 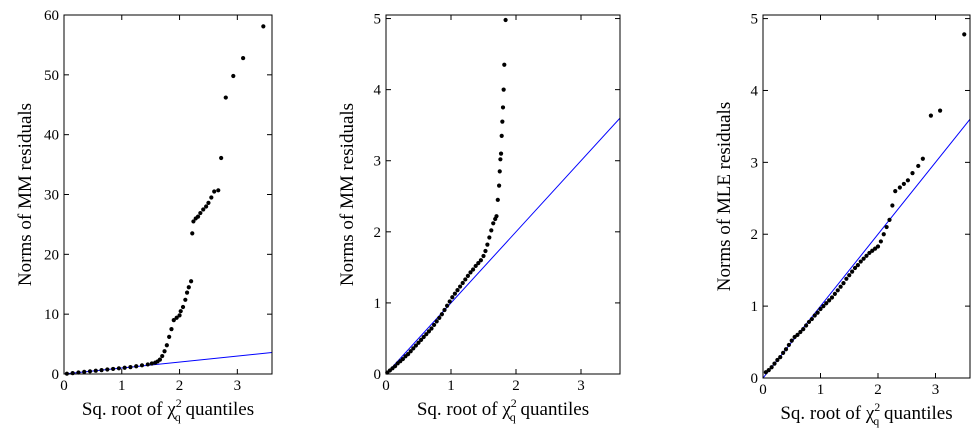 I want to click on x-axis-label: Sq. root of χ2 q quantiles, so click(x=168, y=410).